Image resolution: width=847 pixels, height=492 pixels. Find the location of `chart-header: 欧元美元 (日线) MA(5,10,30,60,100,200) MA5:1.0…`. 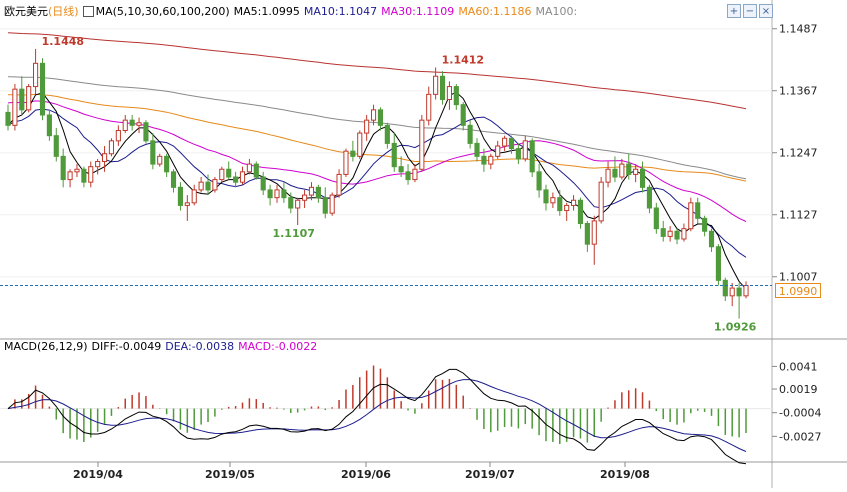

chart-header: 欧元美元 (日线) MA(5,10,30,60,100,200) MA5:1.0… is located at coordinates (292, 11).